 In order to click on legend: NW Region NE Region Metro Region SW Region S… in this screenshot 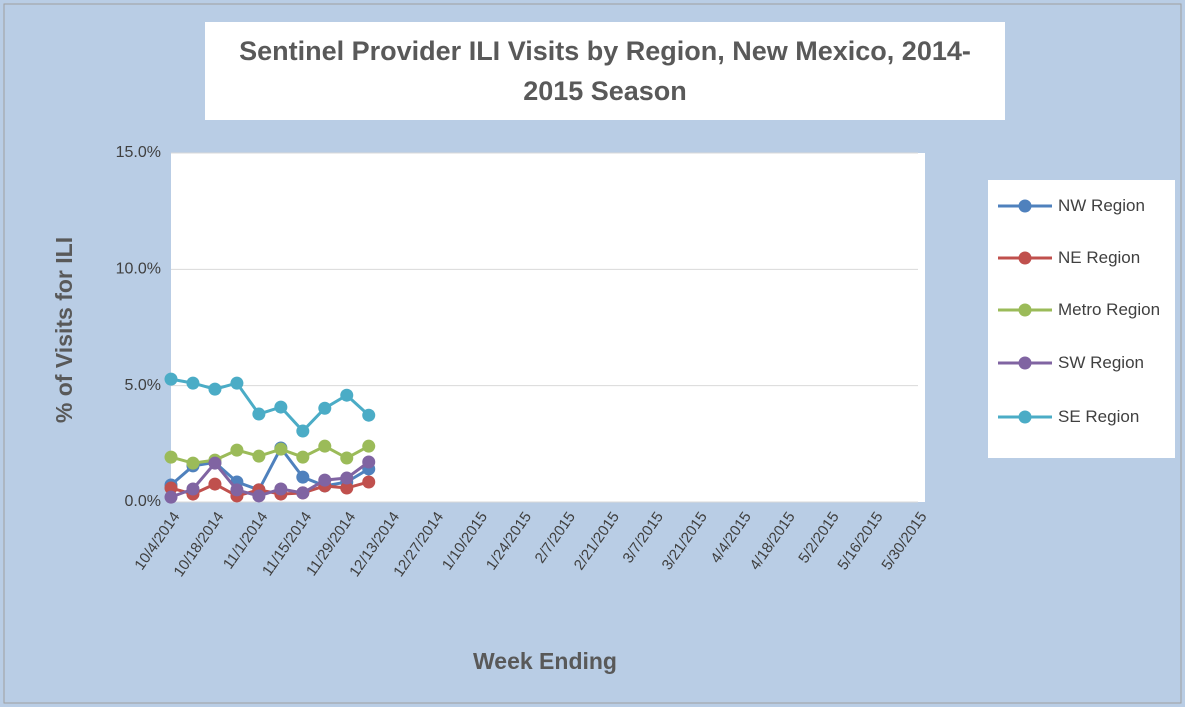, I will do `click(1081, 319)`.